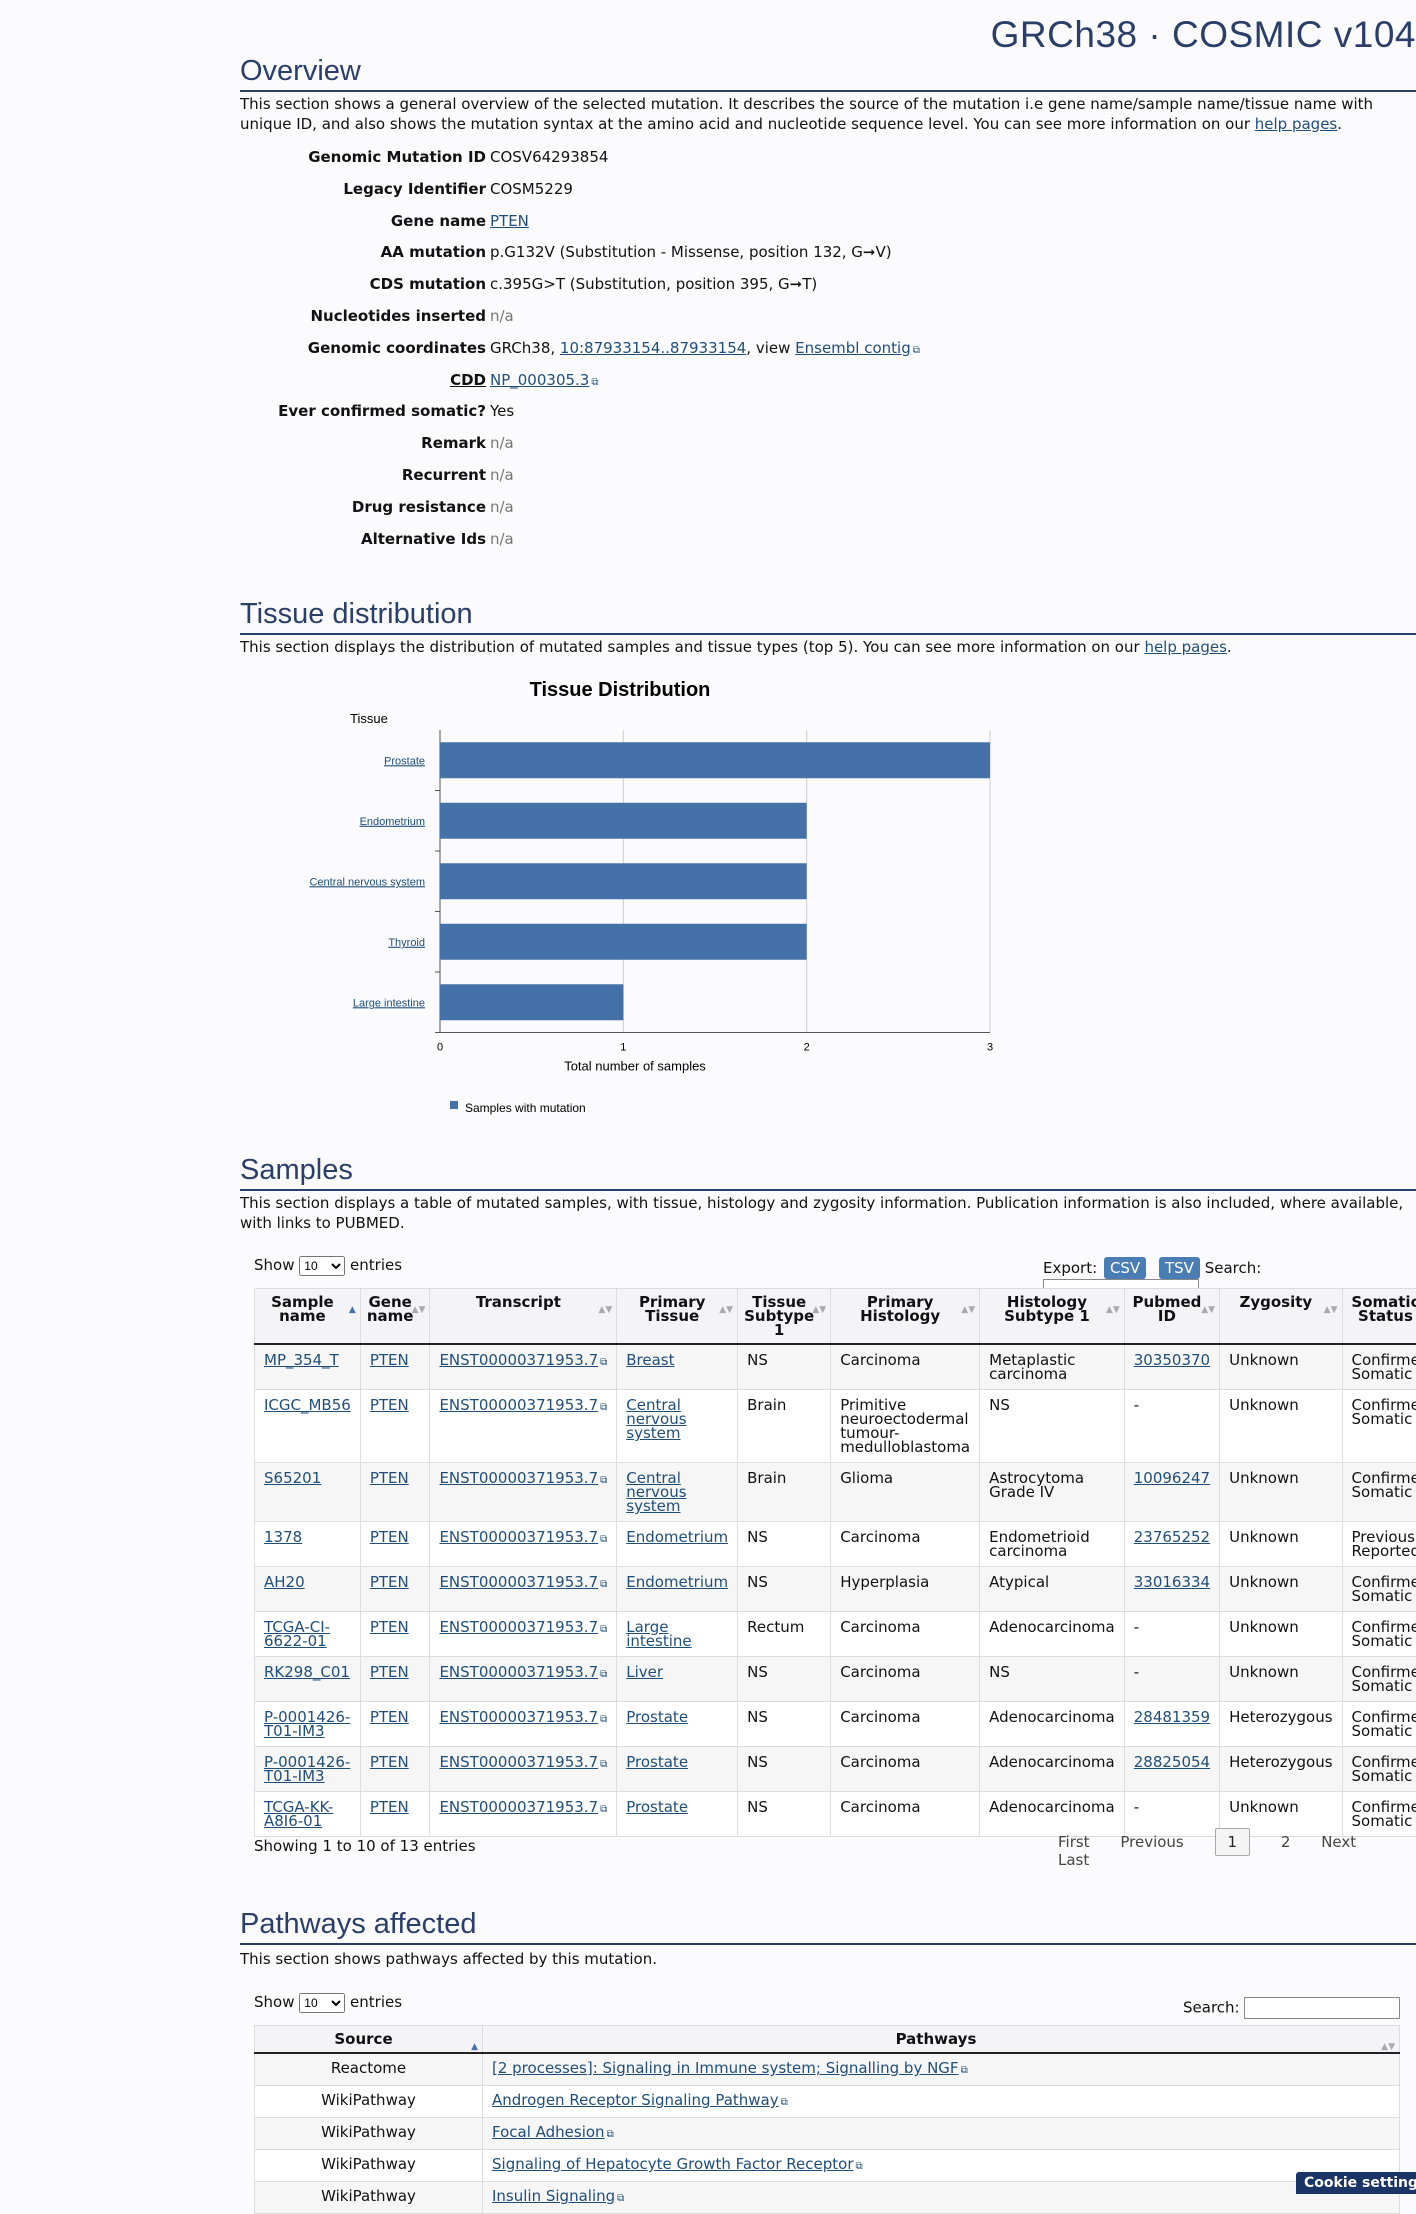  Describe the element at coordinates (308, 1317) in the screenshot. I see `column-header: Sample name▲` at that location.